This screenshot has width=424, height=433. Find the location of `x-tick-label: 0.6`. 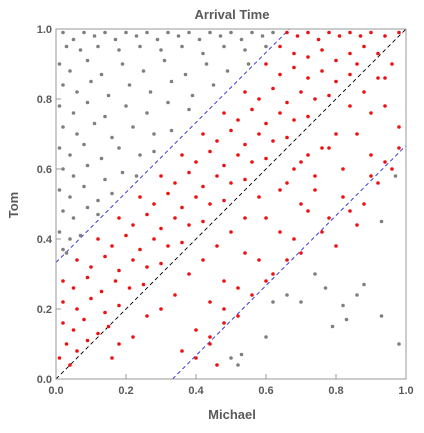

x-tick-label: 0.6 is located at coordinates (265, 391).